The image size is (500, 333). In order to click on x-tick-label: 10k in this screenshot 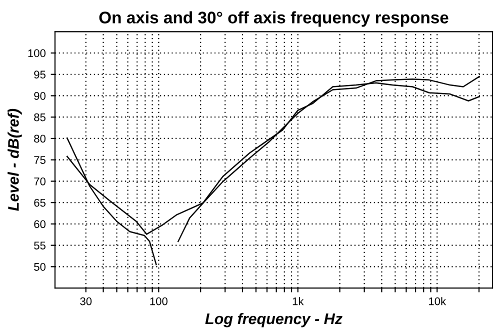, I will do `click(437, 301)`.